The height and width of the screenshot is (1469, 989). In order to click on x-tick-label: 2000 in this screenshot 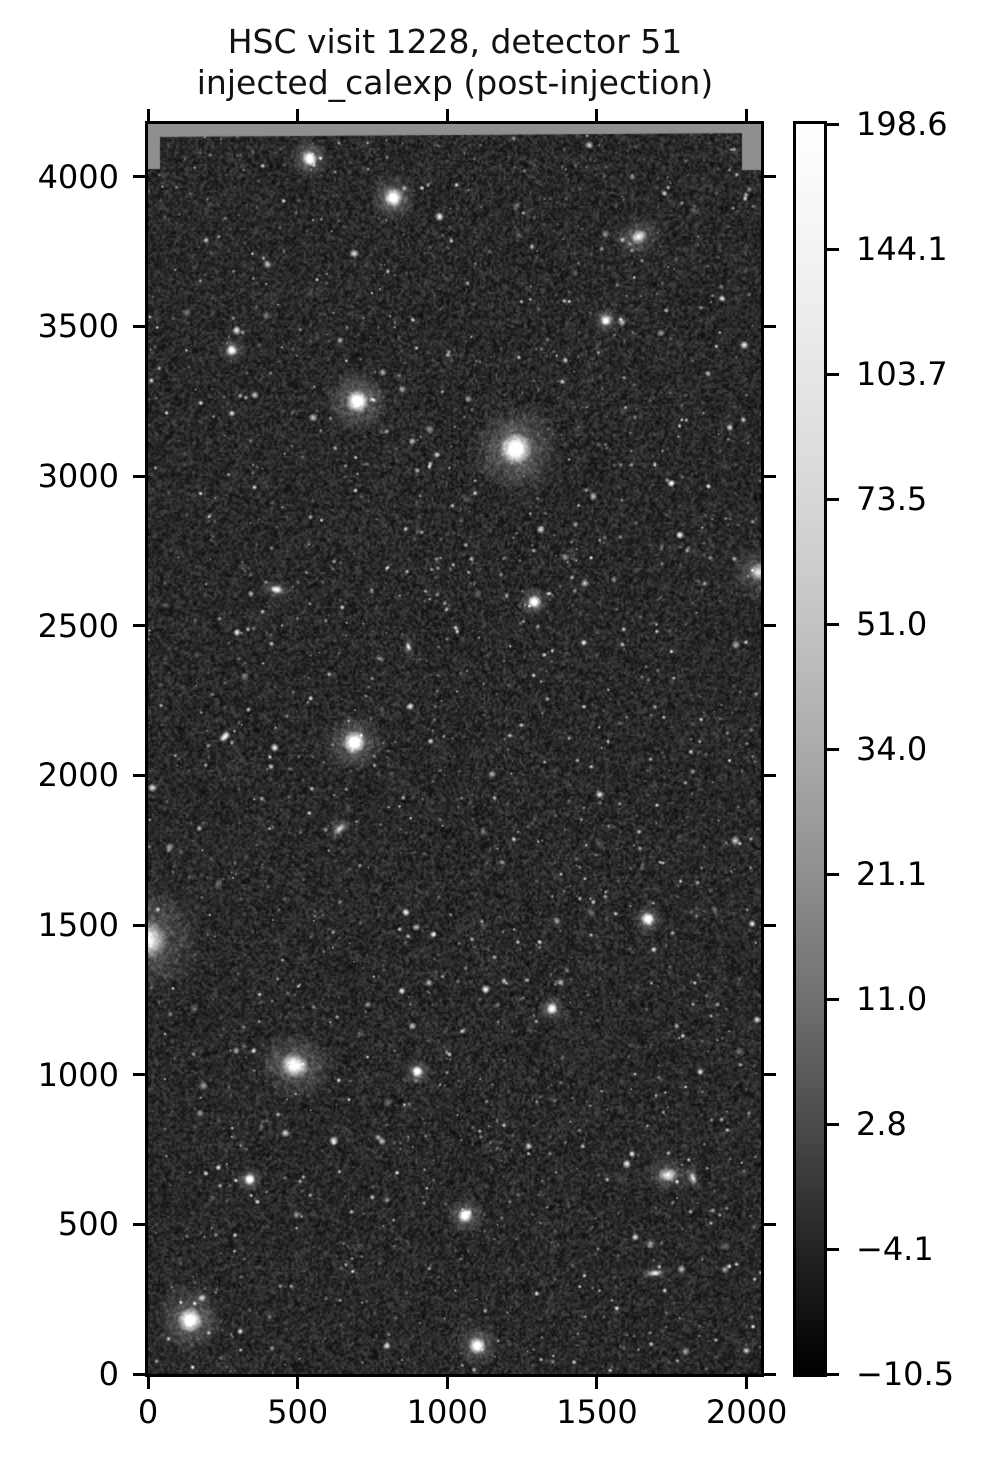, I will do `click(746, 1412)`.